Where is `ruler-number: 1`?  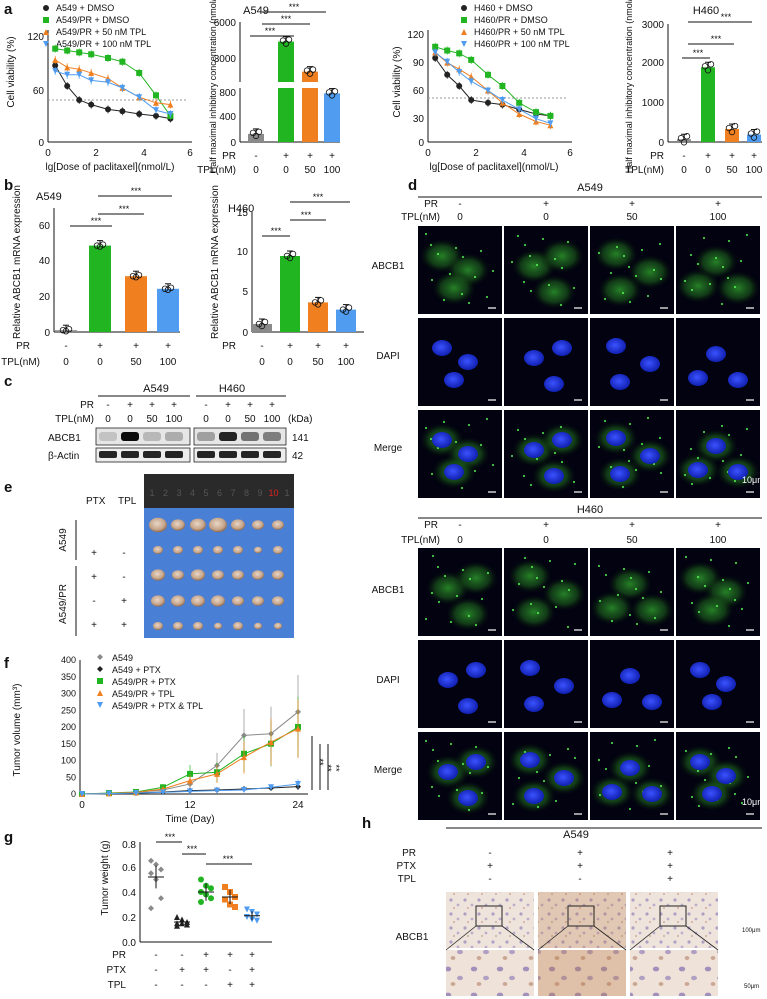
ruler-number: 1 is located at coordinates (286, 493).